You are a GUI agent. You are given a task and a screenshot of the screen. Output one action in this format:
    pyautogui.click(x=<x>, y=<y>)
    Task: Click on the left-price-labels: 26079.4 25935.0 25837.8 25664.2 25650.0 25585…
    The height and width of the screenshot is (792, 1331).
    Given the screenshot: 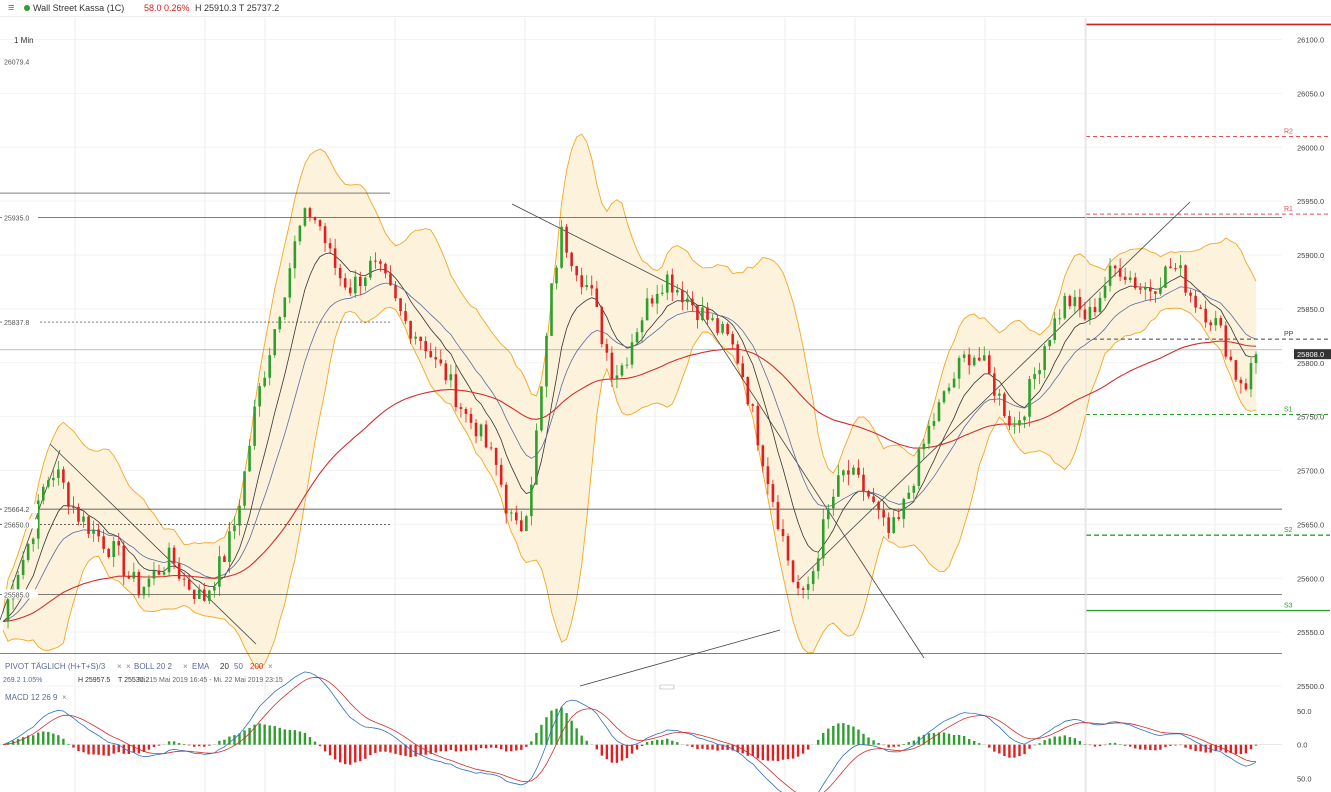 What is the action you would take?
    pyautogui.click(x=20, y=327)
    